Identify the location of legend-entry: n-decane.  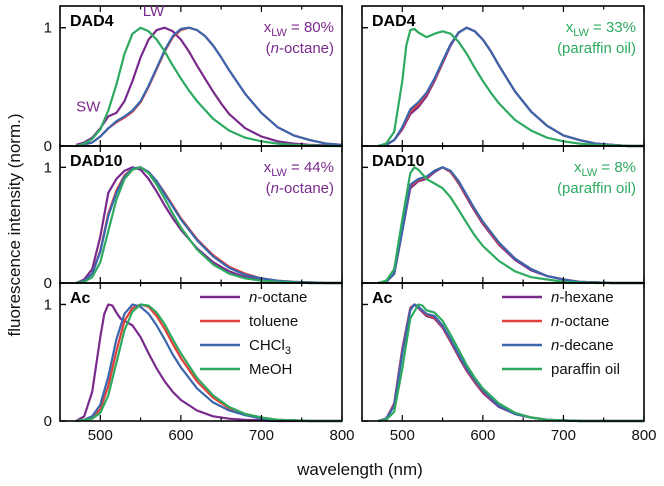
(582, 345).